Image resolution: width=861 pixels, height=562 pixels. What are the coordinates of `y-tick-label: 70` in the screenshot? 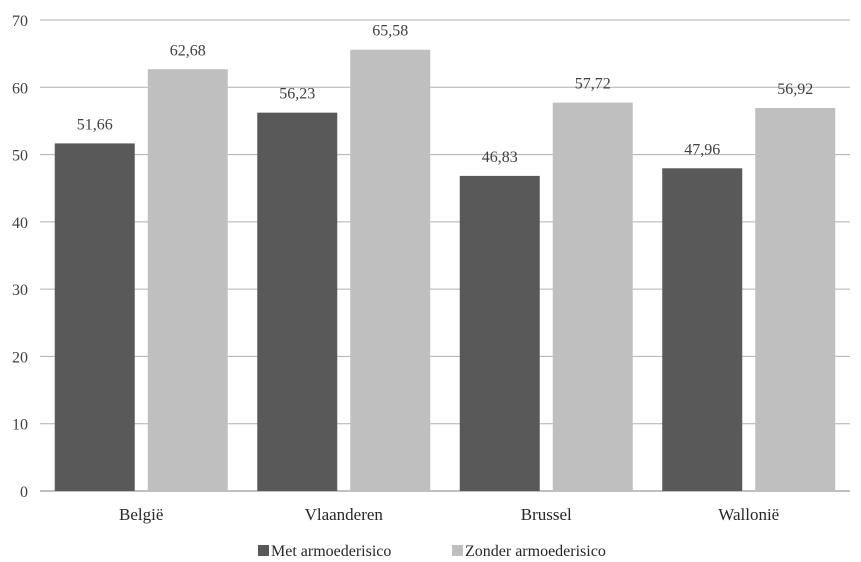 It's located at (20, 21).